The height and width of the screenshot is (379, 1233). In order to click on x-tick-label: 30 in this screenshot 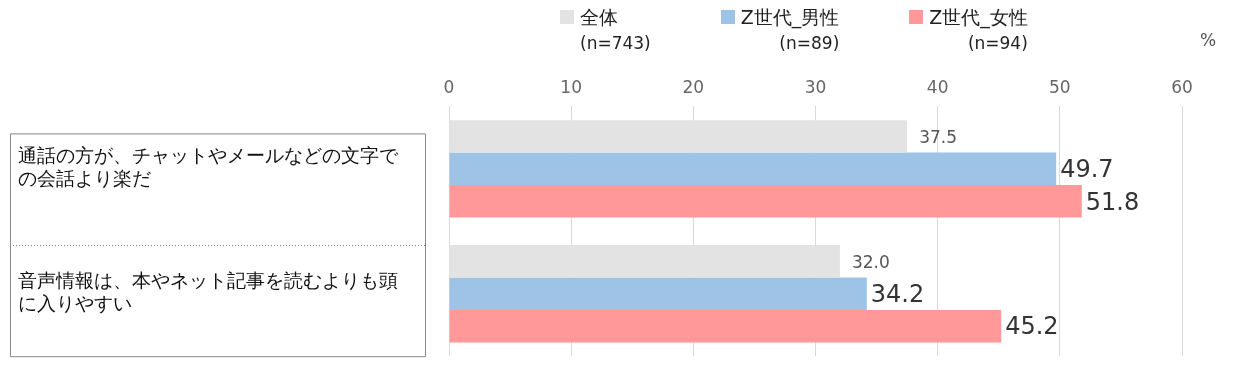, I will do `click(815, 86)`.